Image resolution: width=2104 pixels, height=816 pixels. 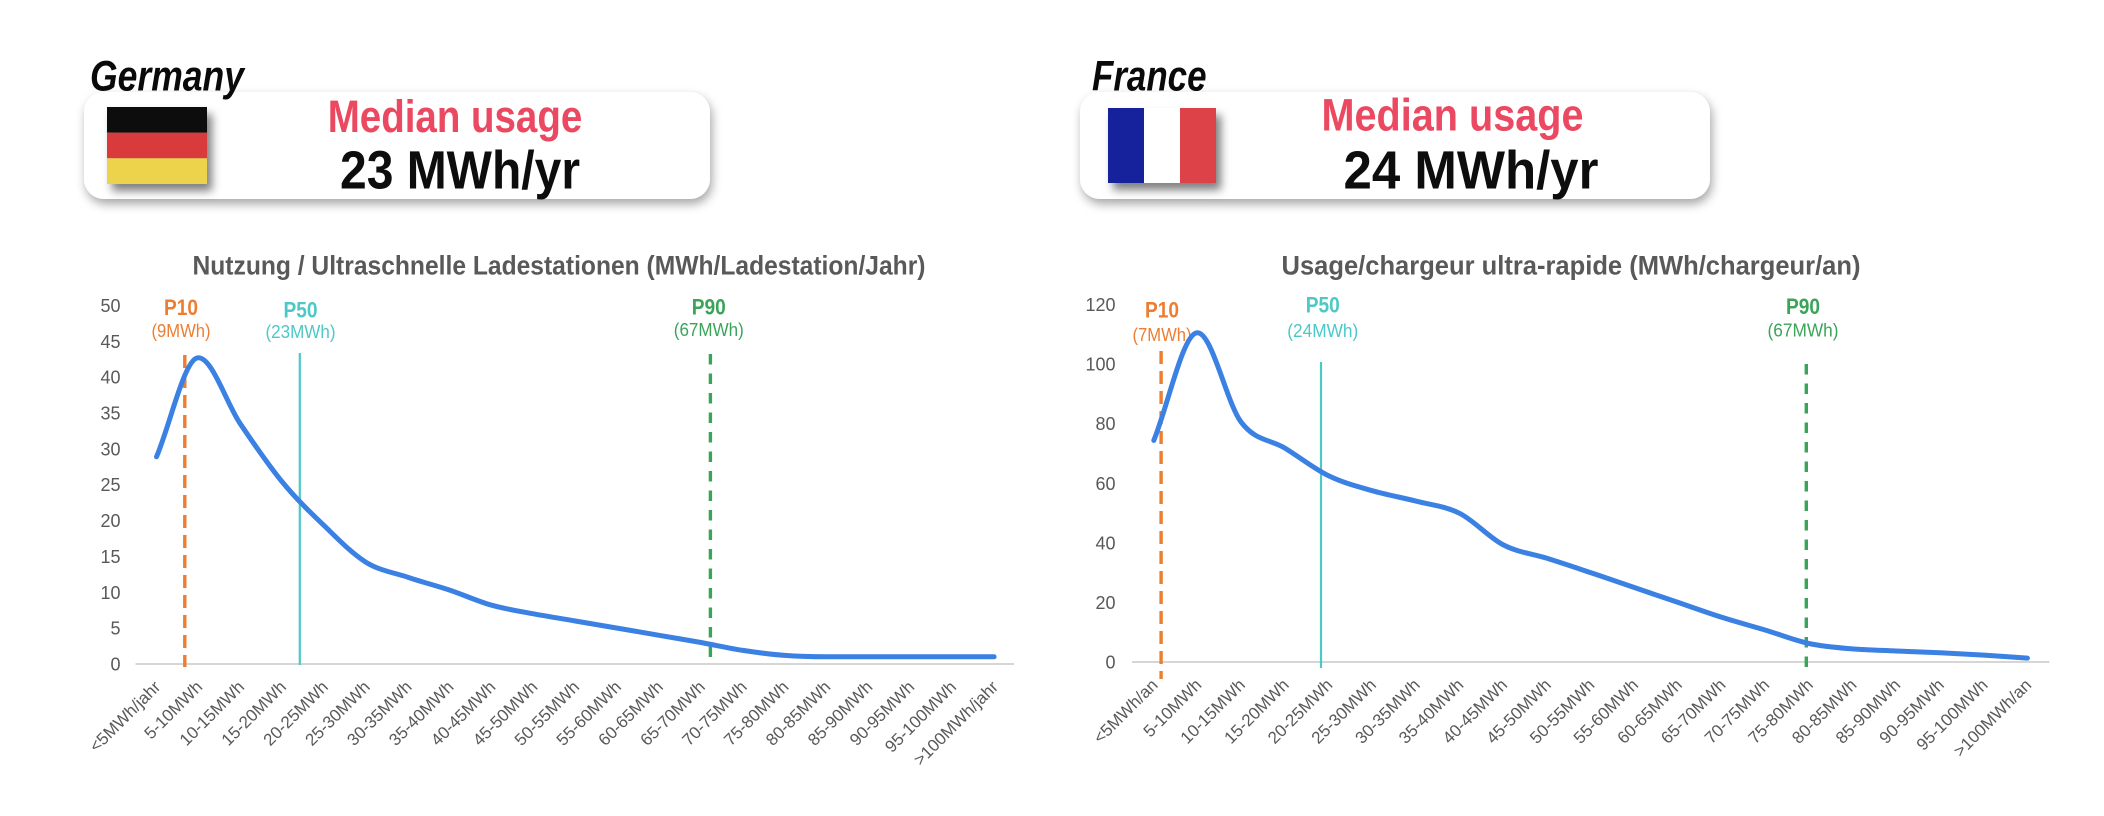 I want to click on svg-text: 45, so click(x=110, y=342).